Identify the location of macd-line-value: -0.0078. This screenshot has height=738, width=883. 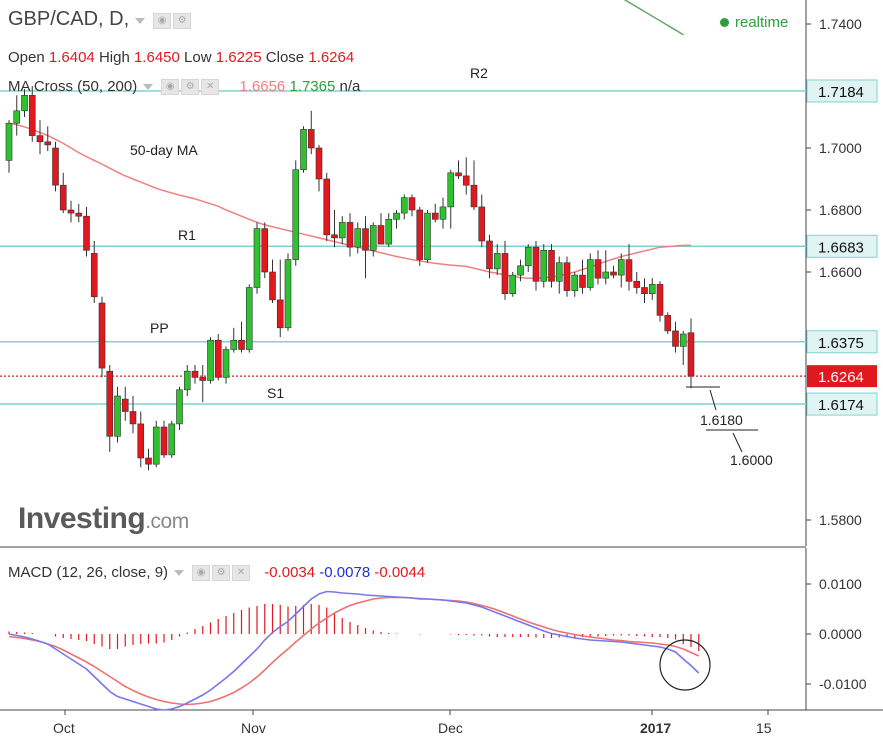
(345, 572).